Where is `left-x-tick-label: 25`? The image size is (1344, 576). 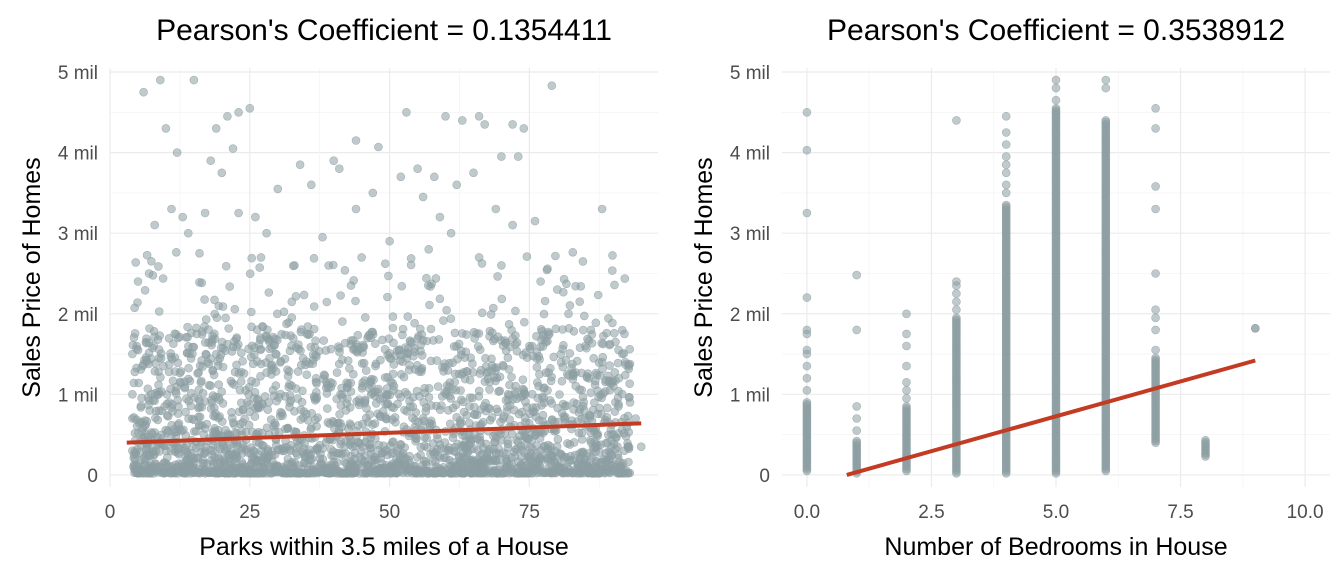 left-x-tick-label: 25 is located at coordinates (249, 512).